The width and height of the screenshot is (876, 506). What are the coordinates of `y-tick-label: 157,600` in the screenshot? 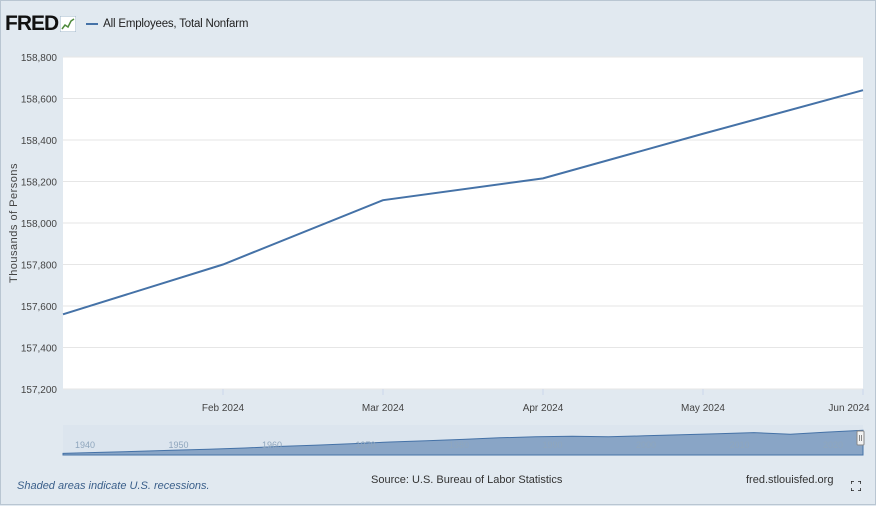 It's located at (39, 307).